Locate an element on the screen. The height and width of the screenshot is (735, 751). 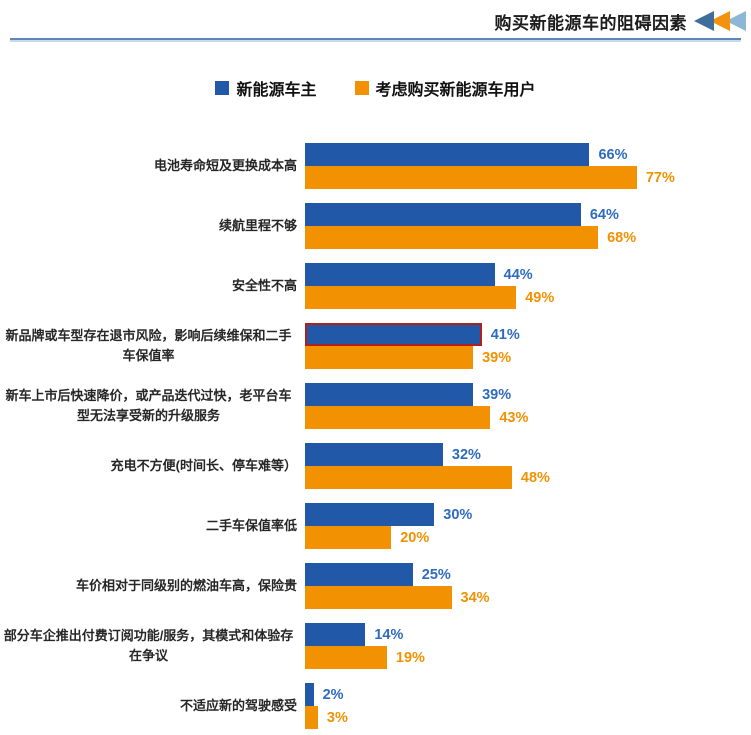
bar-group: 39% 43% is located at coordinates (528, 406).